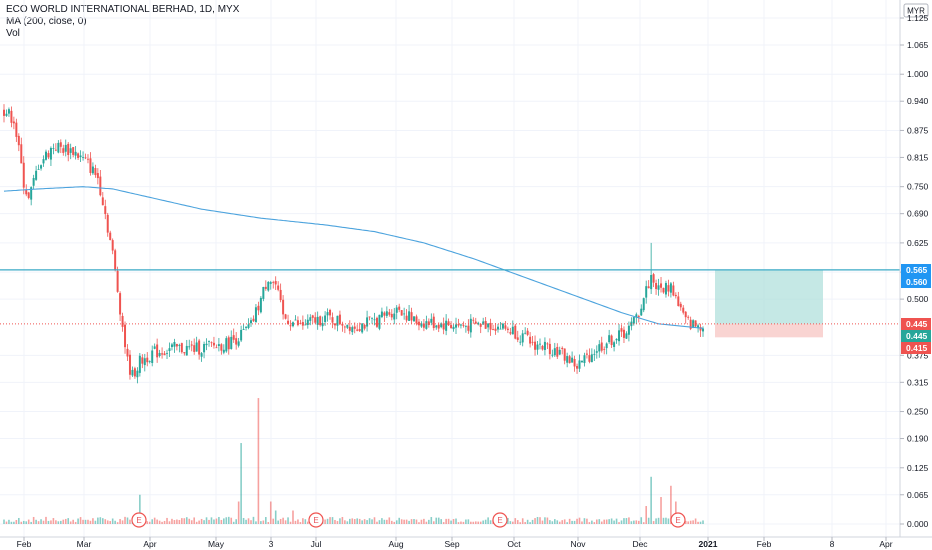 The image size is (932, 550). What do you see at coordinates (918, 18) in the screenshot?
I see `y-tick-label: 1.125` at bounding box center [918, 18].